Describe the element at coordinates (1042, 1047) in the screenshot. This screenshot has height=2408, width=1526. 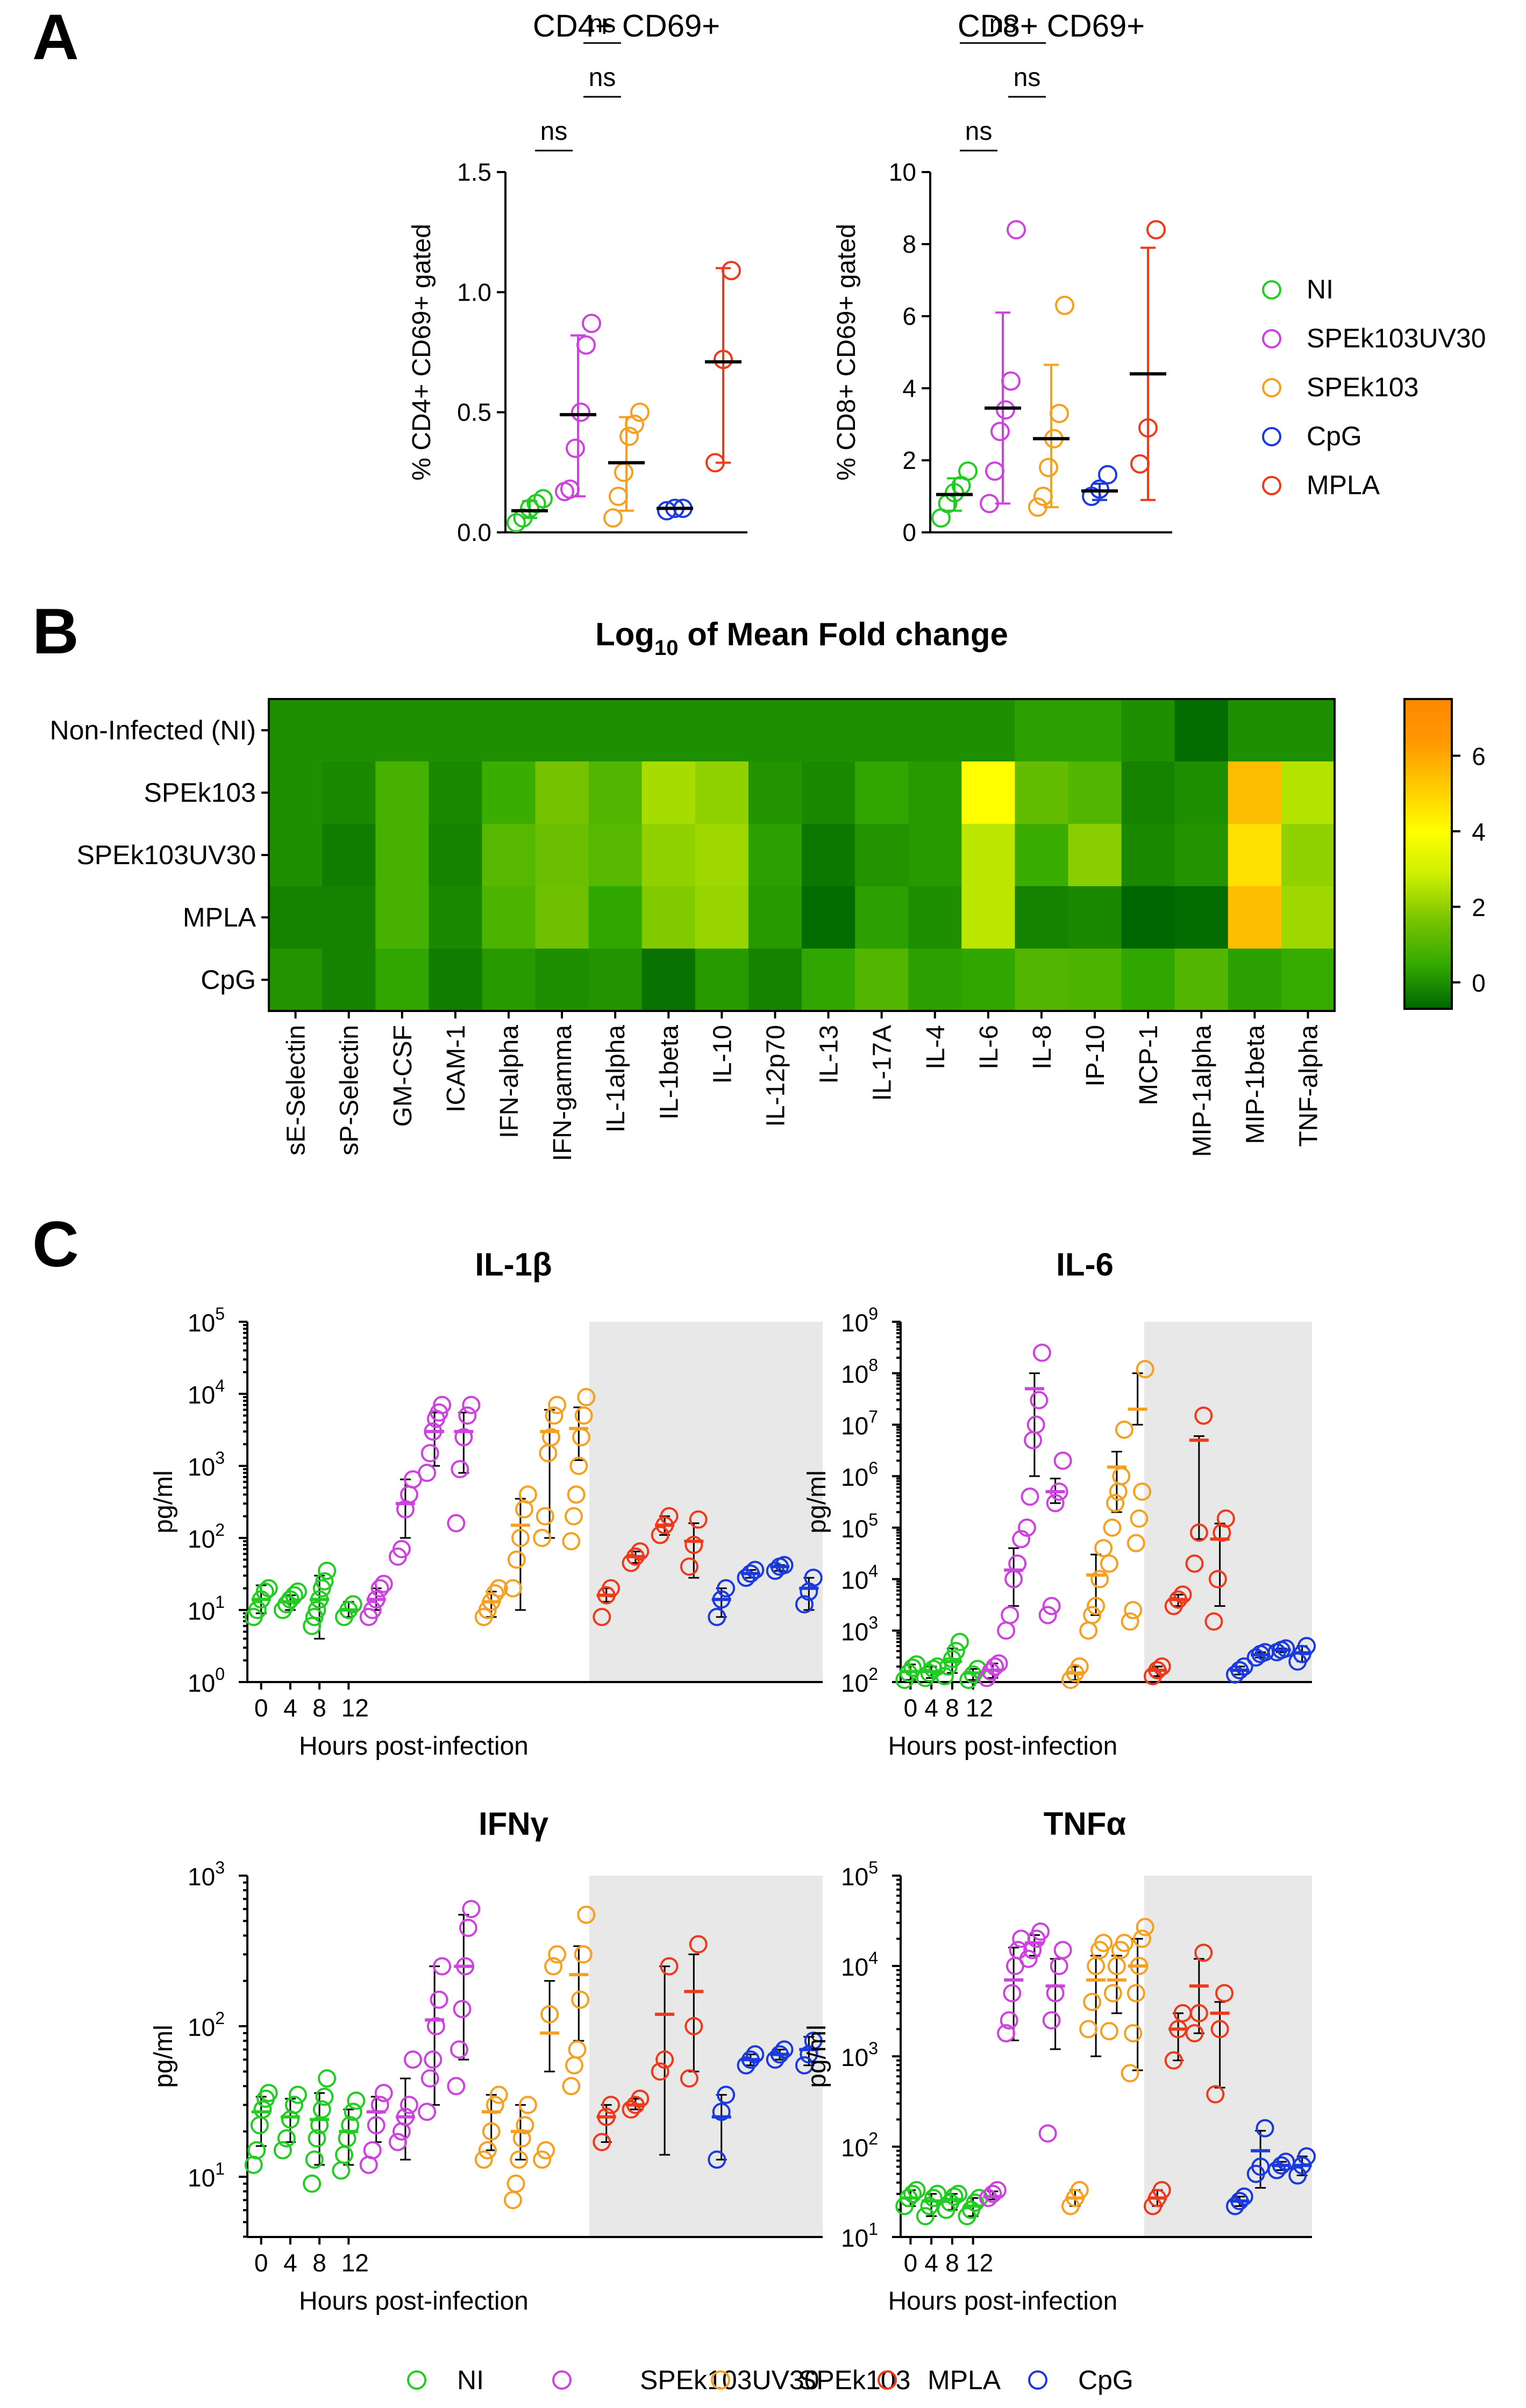
I see `column-label: IL-8` at that location.